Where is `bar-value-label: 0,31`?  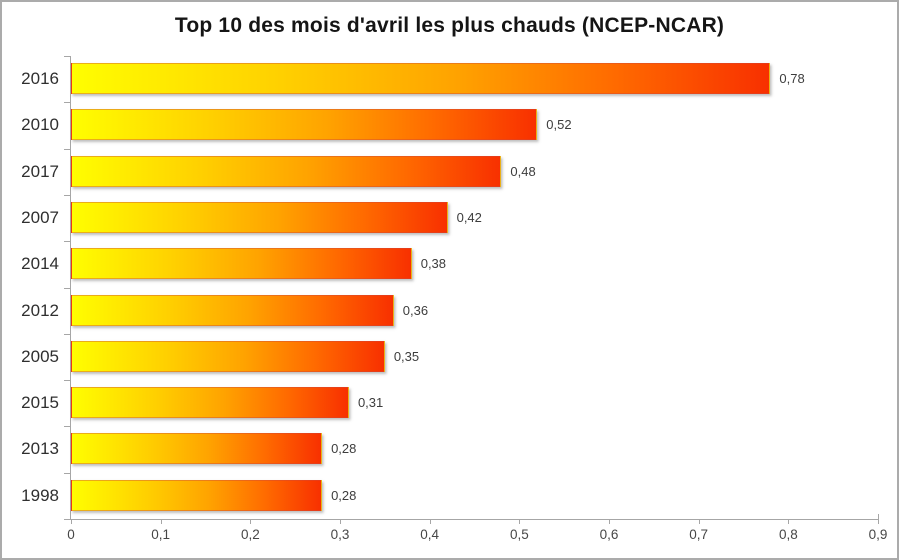 bar-value-label: 0,31 is located at coordinates (370, 403).